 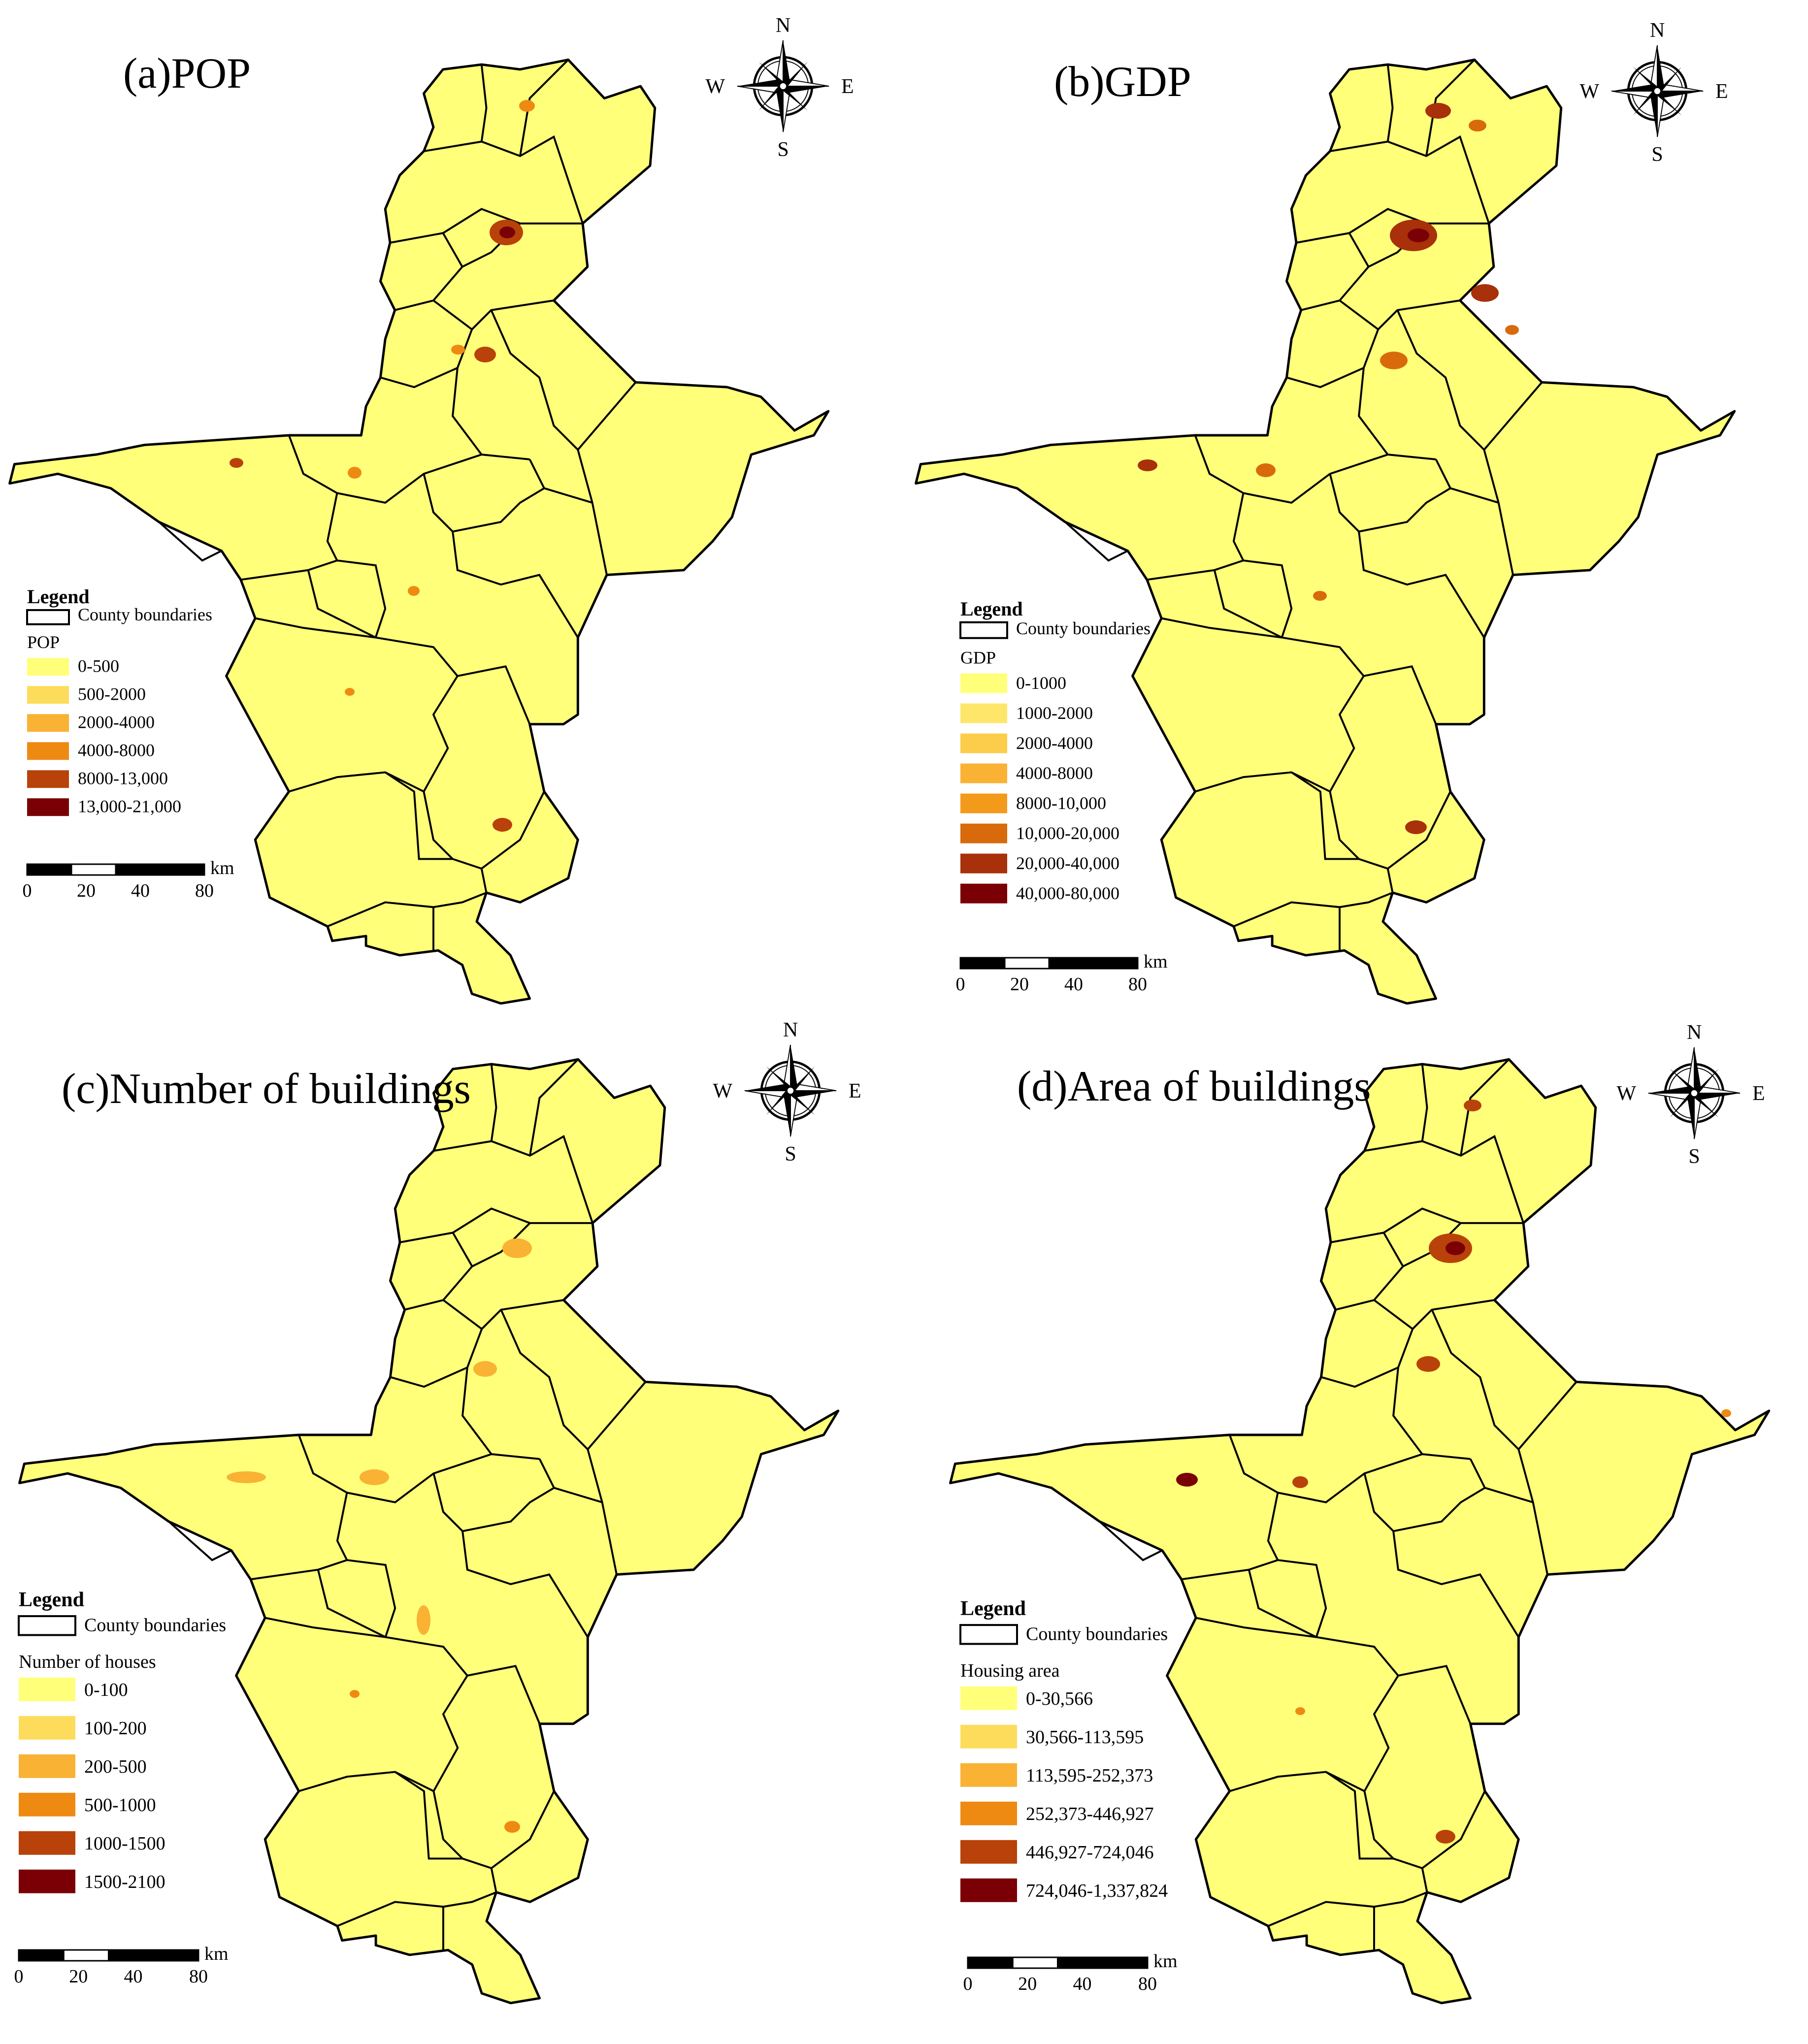 What do you see at coordinates (1089, 1775) in the screenshot?
I see `legend-class-label: 113,595-252,373` at bounding box center [1089, 1775].